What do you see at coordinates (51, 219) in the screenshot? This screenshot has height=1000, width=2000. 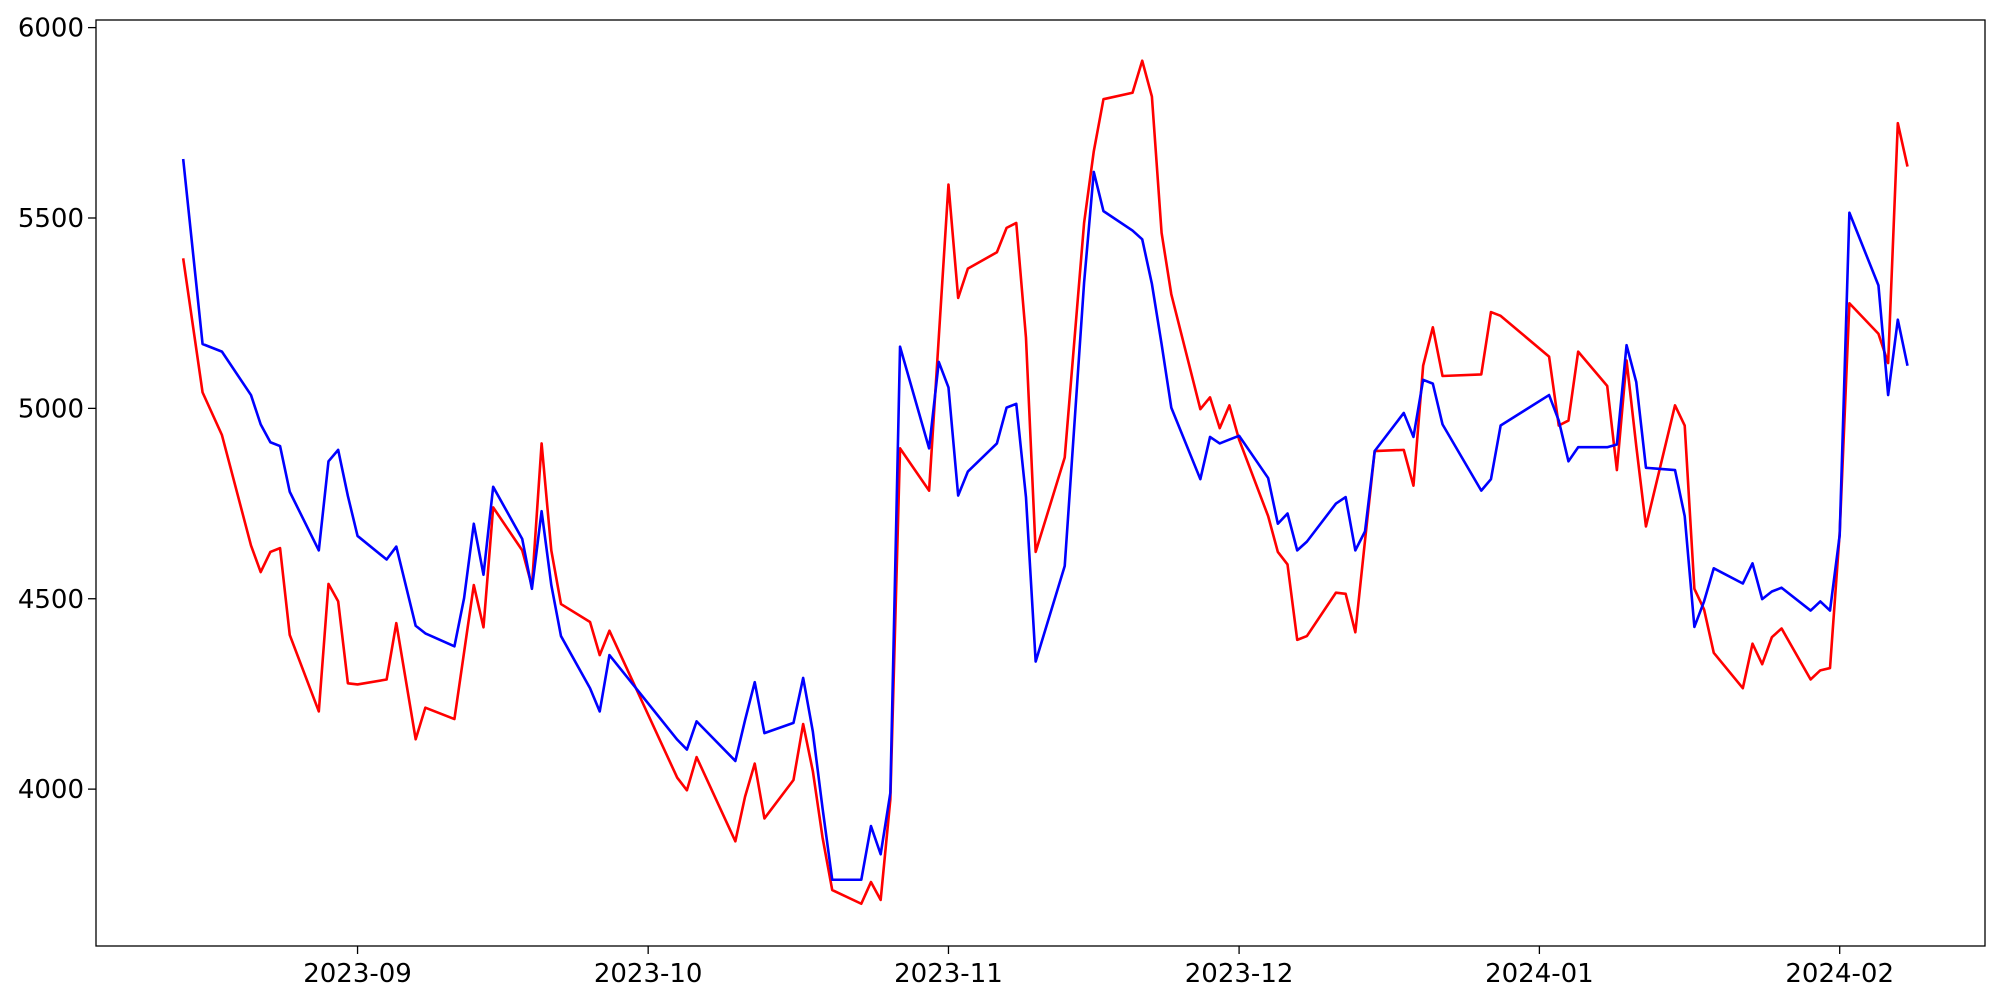 I see `y-tick-label: 5500` at bounding box center [51, 219].